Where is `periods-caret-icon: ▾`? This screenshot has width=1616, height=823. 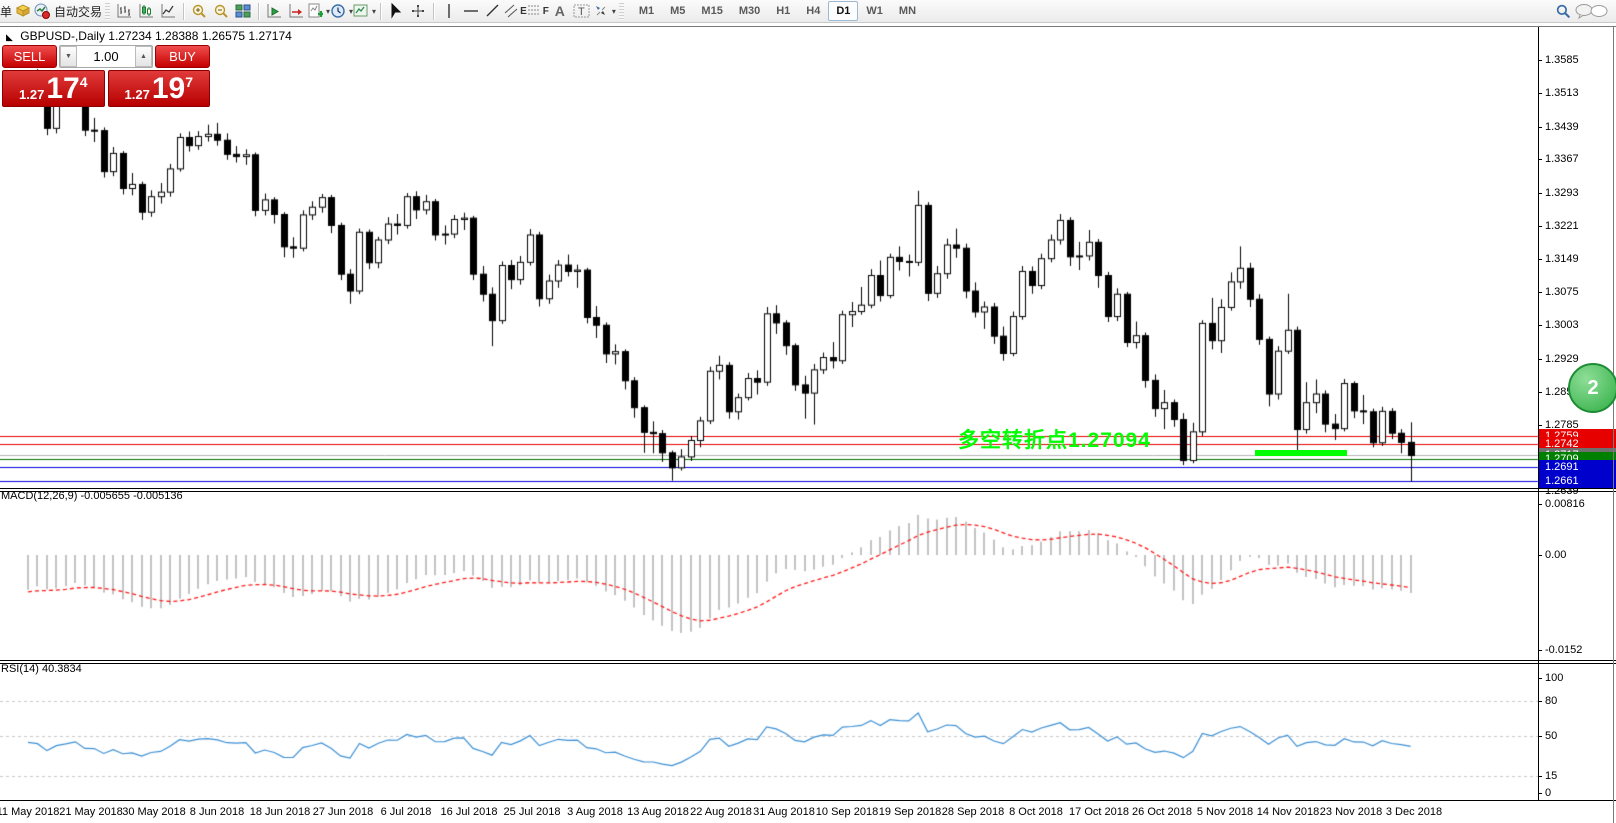 periods-caret-icon: ▾ is located at coordinates (351, 11).